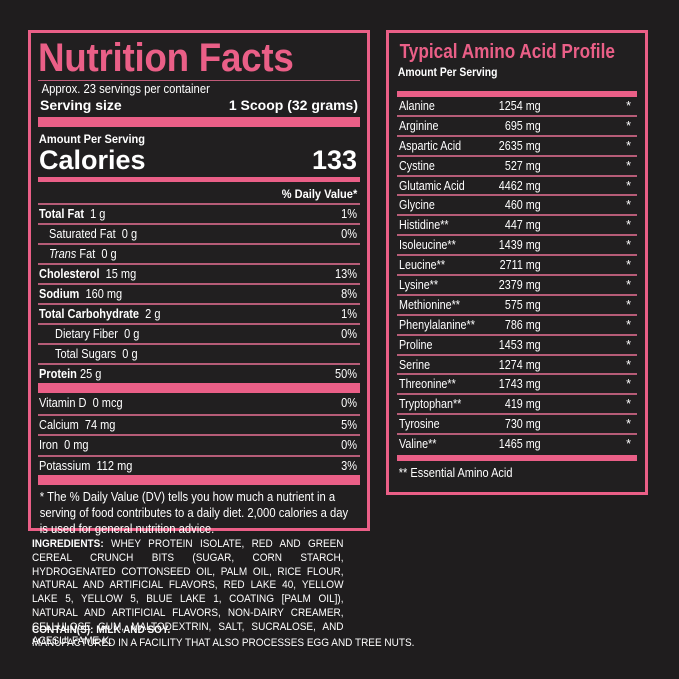 This screenshot has height=679, width=679. I want to click on amino-row-tryptophan: Tryptophan** 419 mg *, so click(517, 405).